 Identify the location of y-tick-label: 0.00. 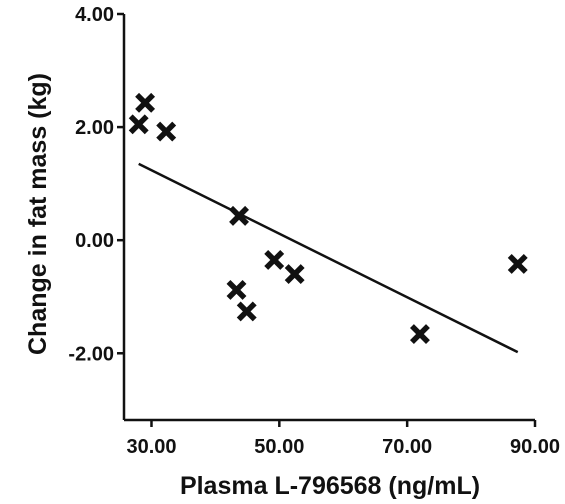
(94, 241).